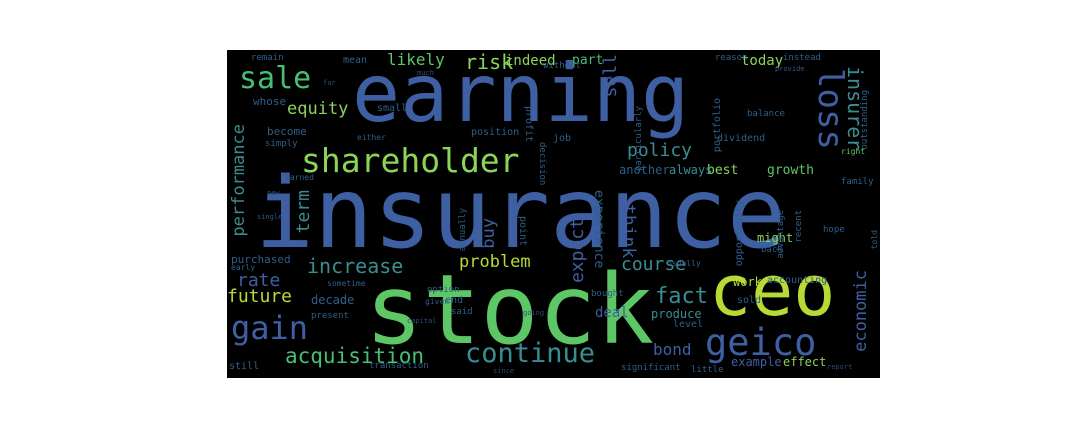  What do you see at coordinates (660, 150) in the screenshot?
I see `word-policy: policy` at bounding box center [660, 150].